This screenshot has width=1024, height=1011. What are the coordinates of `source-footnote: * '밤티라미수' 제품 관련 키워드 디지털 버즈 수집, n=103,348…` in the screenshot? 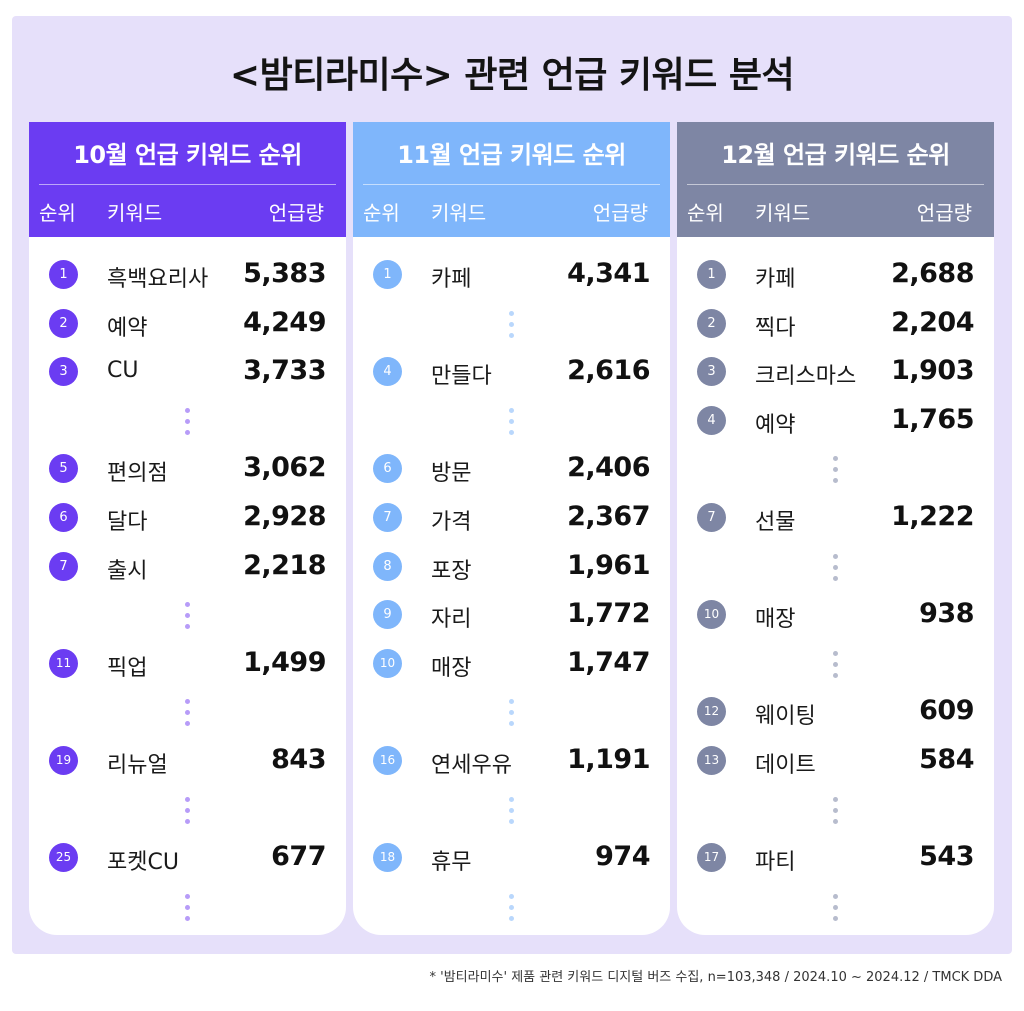 It's located at (715, 977).